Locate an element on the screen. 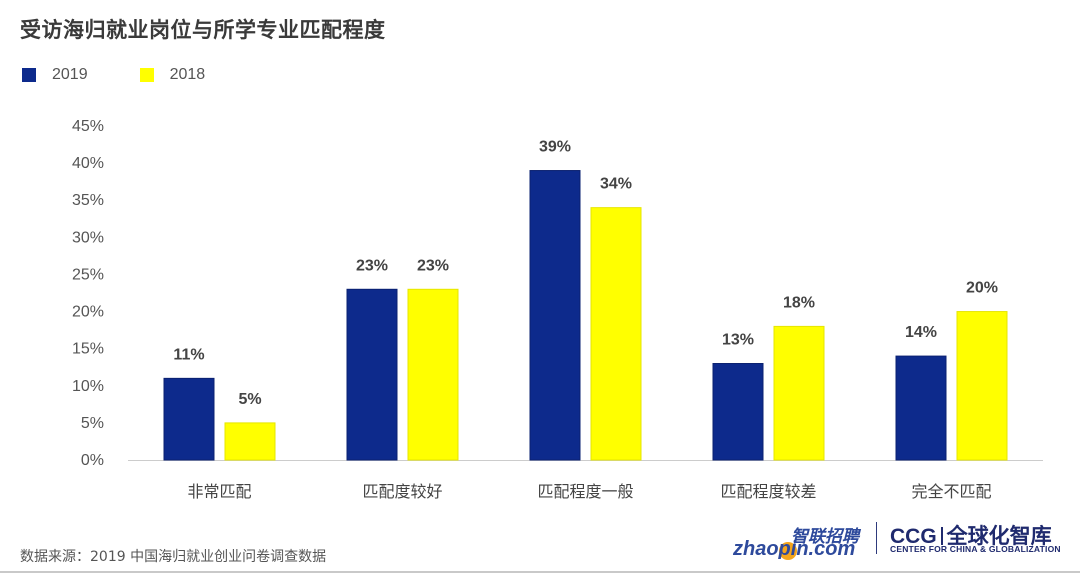 This screenshot has height=574, width=1080. data-label-2018: 23% is located at coordinates (433, 265).